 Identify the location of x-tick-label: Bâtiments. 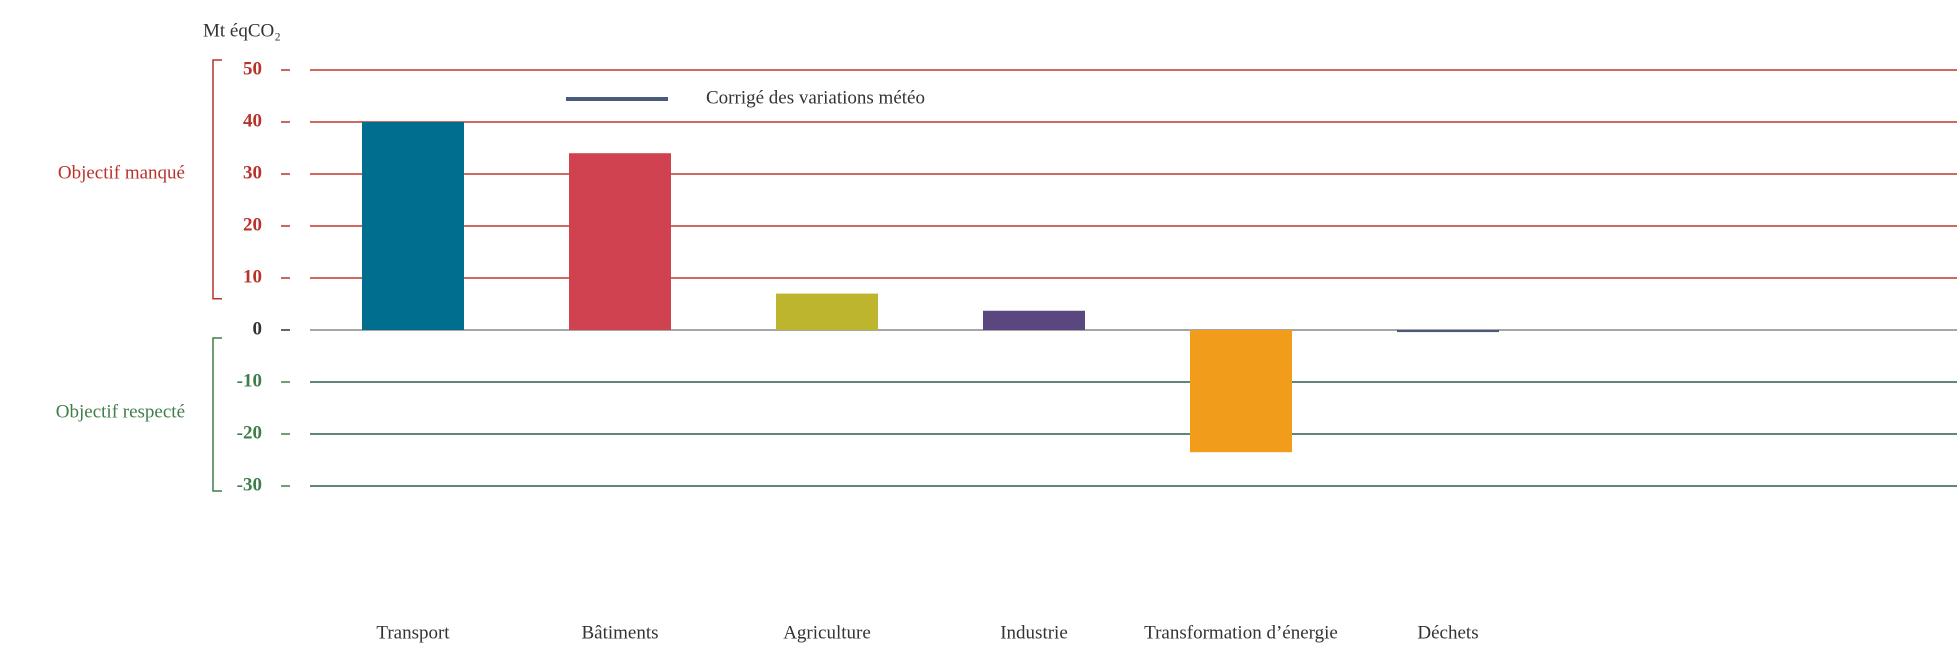
(619, 632).